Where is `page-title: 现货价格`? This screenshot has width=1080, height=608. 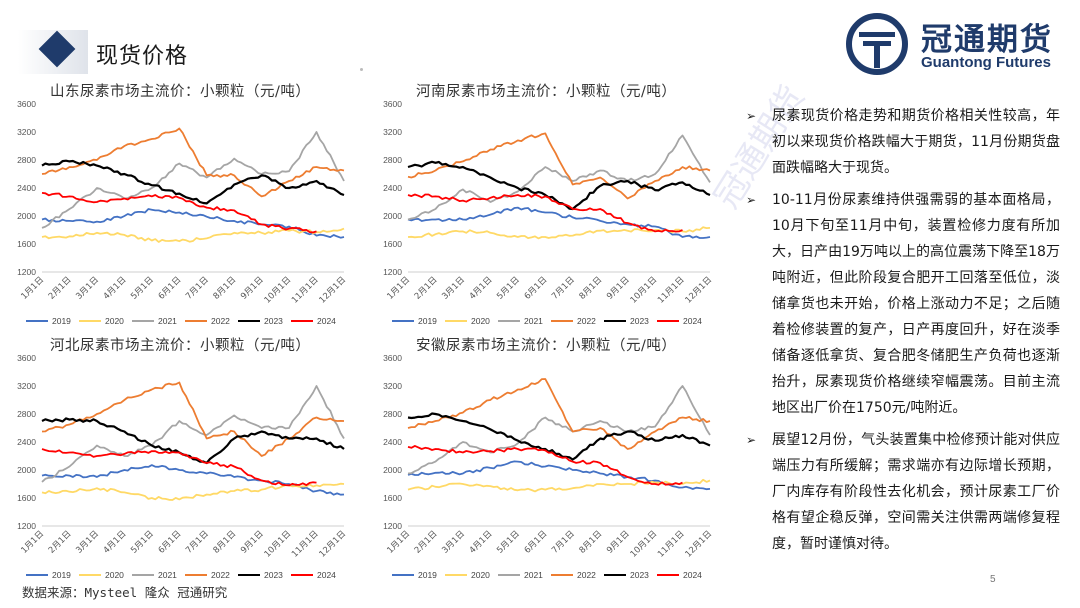 page-title: 现货价格 is located at coordinates (142, 56).